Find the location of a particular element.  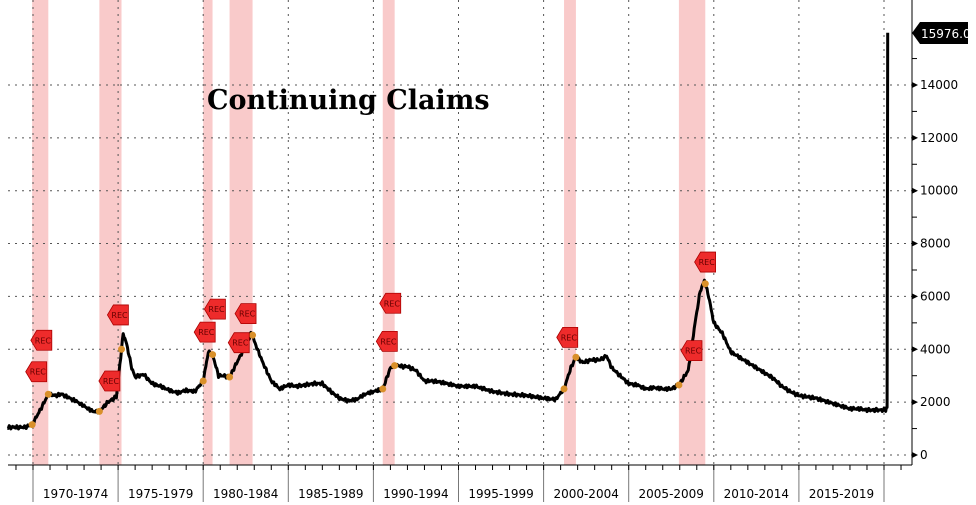

y-tick-label: 4000 is located at coordinates (935, 349).